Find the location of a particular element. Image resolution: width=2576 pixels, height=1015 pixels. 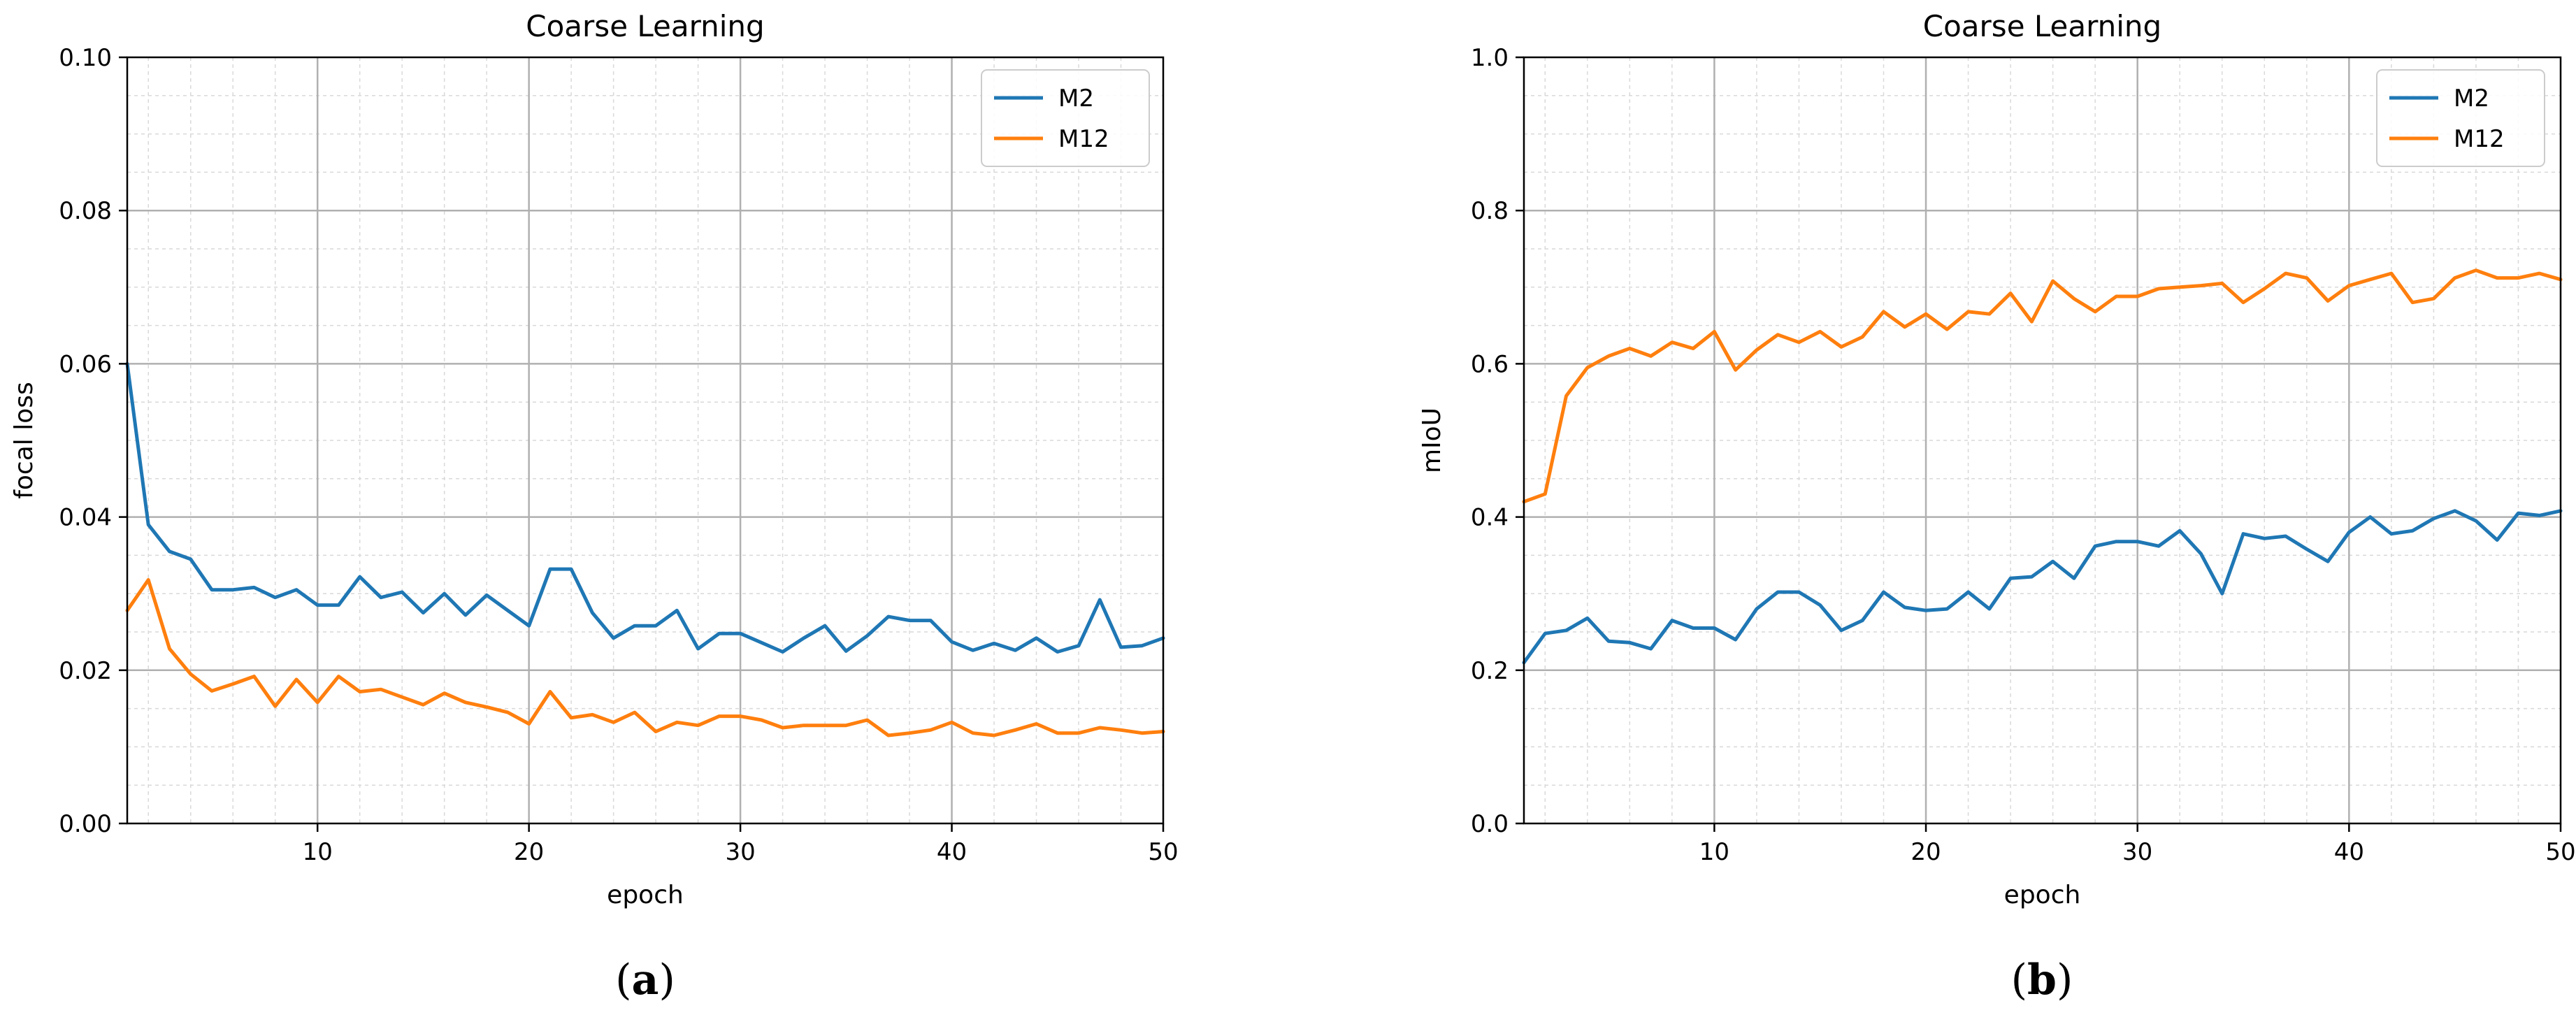

y-tick-label: 0.2 is located at coordinates (1490, 671).